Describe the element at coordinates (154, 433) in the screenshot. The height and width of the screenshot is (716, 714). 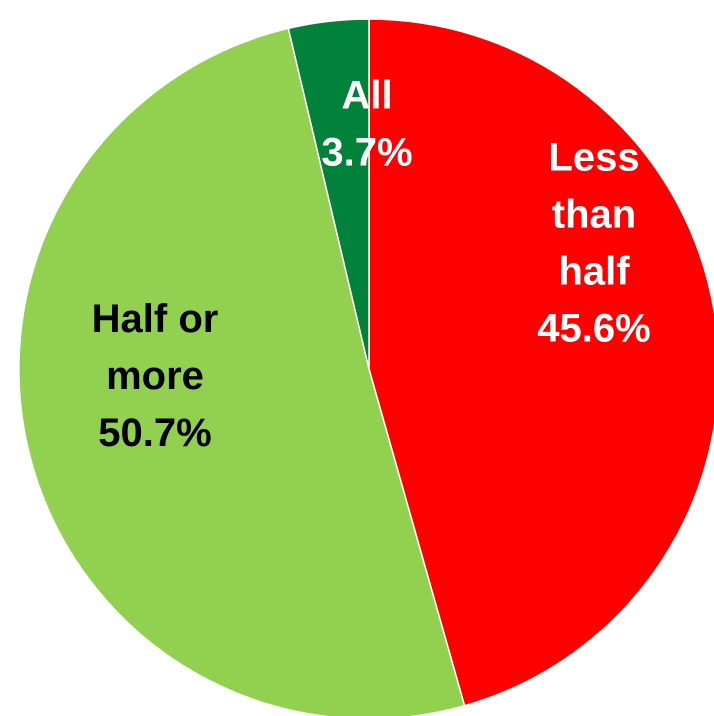
I see `slice-label-line: 50.7%` at that location.